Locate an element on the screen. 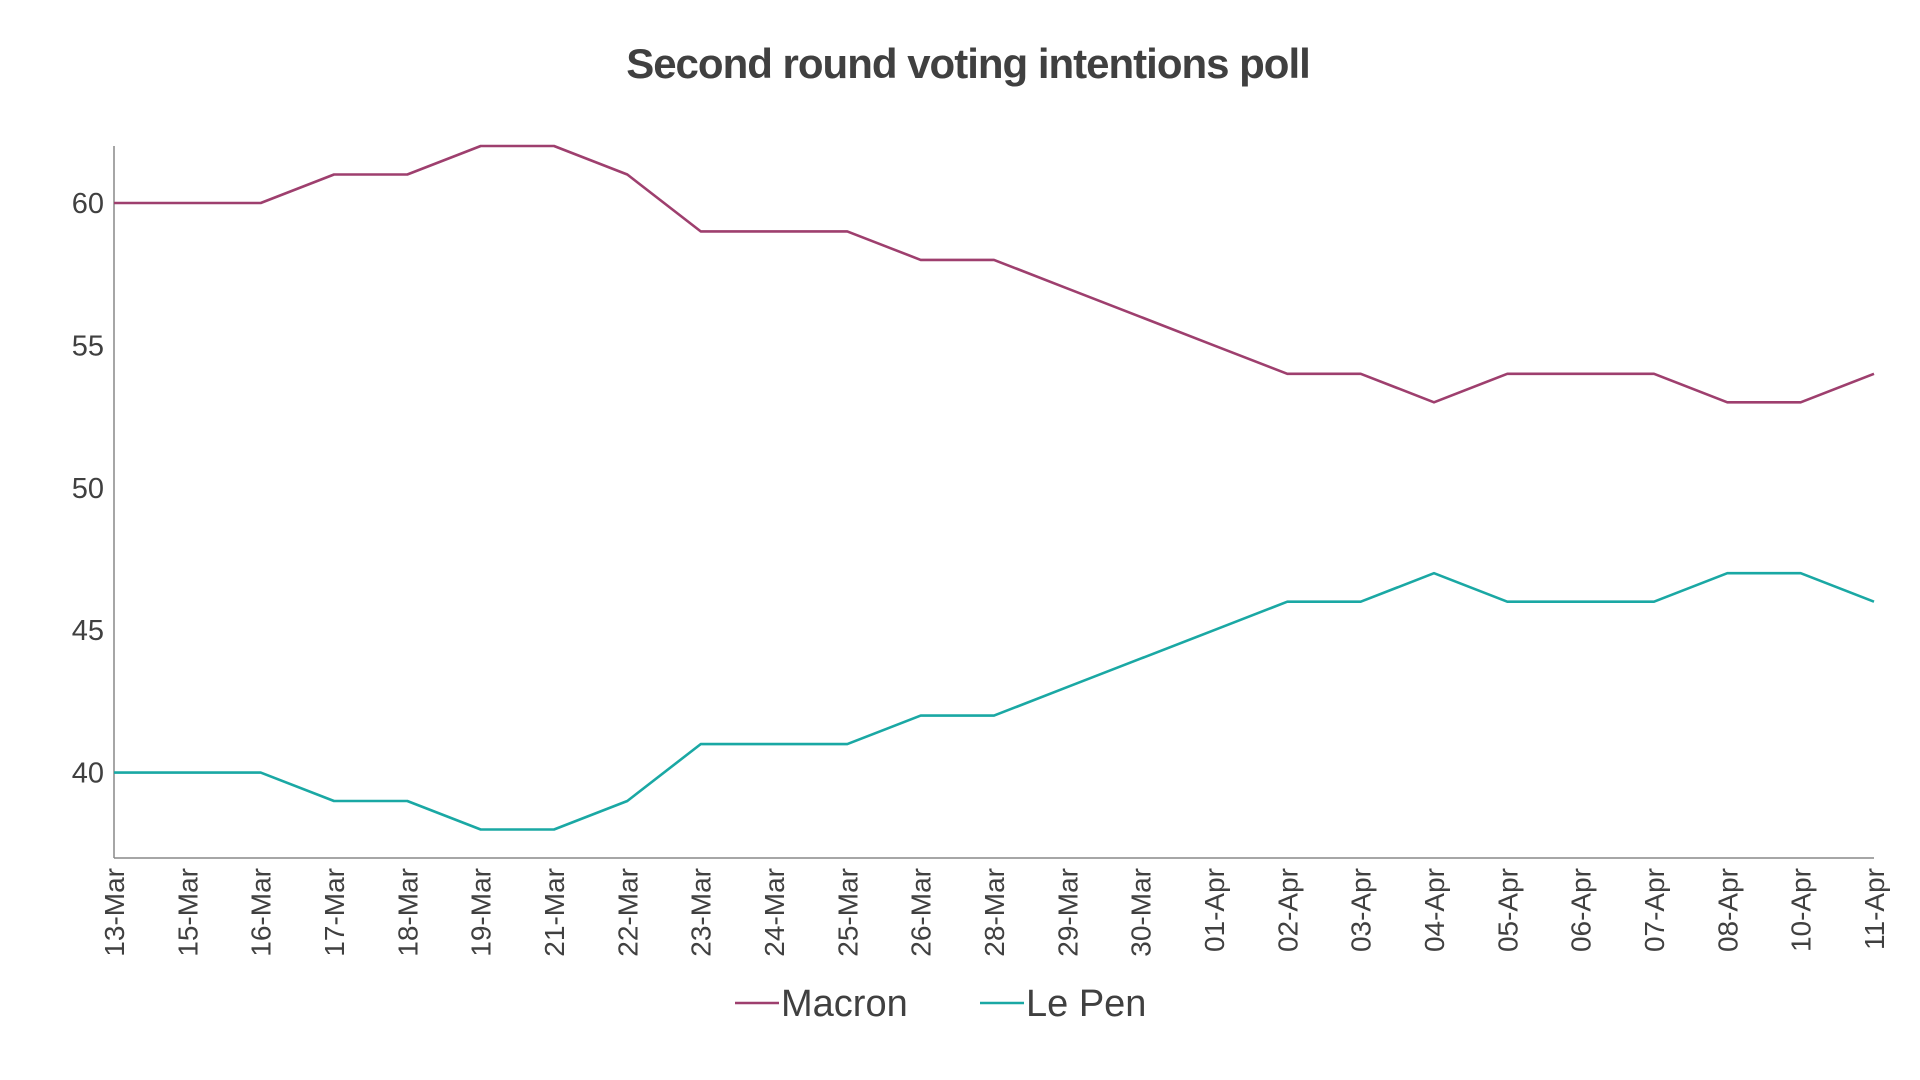  y-tick-label: 40 is located at coordinates (88, 774).